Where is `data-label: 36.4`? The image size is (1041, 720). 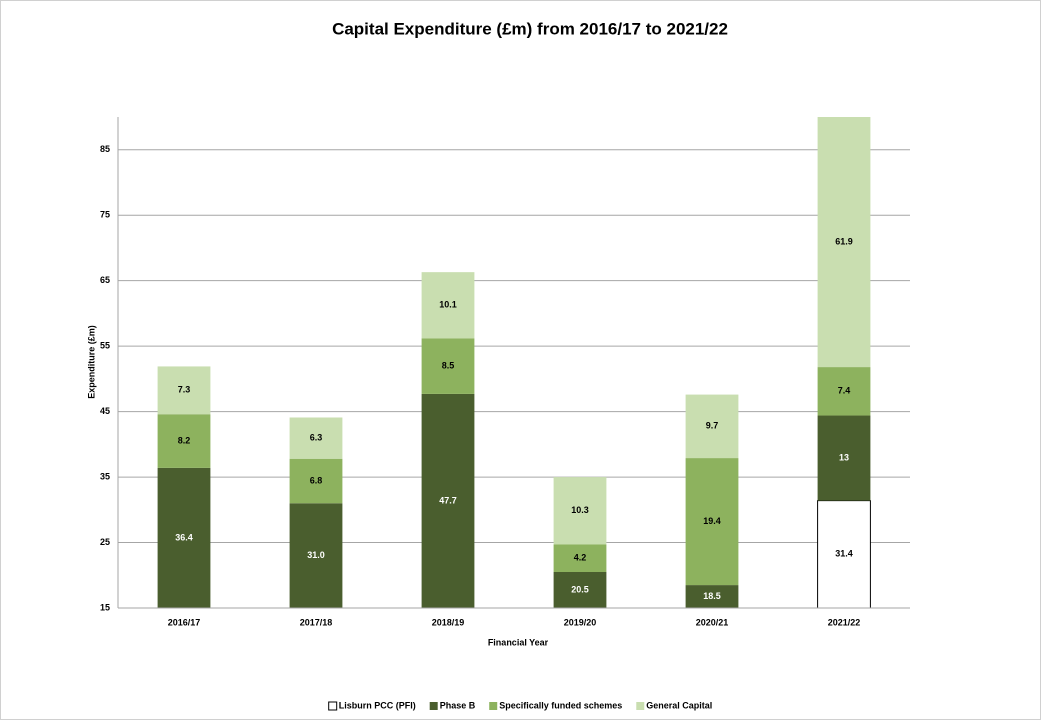 data-label: 36.4 is located at coordinates (184, 537).